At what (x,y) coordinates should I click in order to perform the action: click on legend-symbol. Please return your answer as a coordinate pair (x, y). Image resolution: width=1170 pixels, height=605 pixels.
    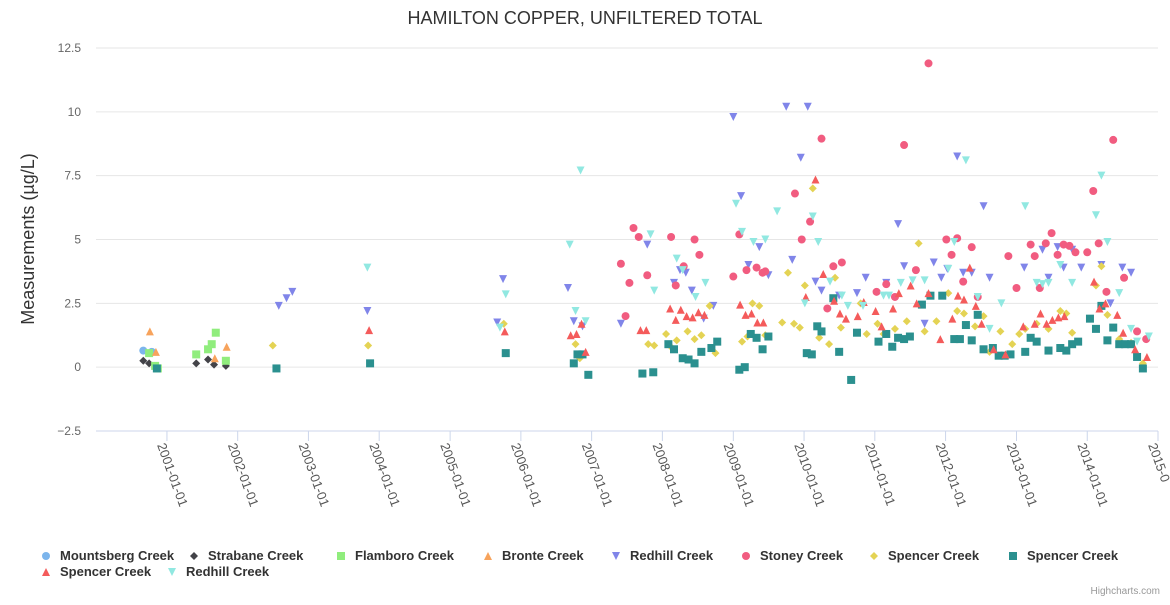
    Looking at the image, I should click on (46, 572).